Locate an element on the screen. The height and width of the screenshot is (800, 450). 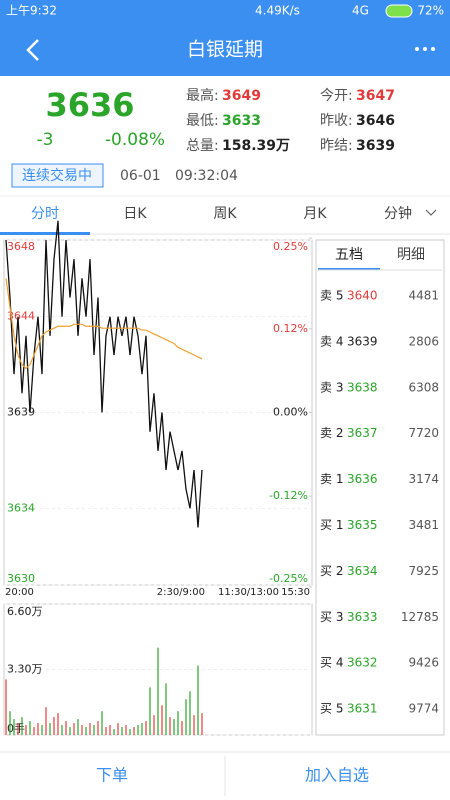
book-side: 买 5 is located at coordinates (331, 709).